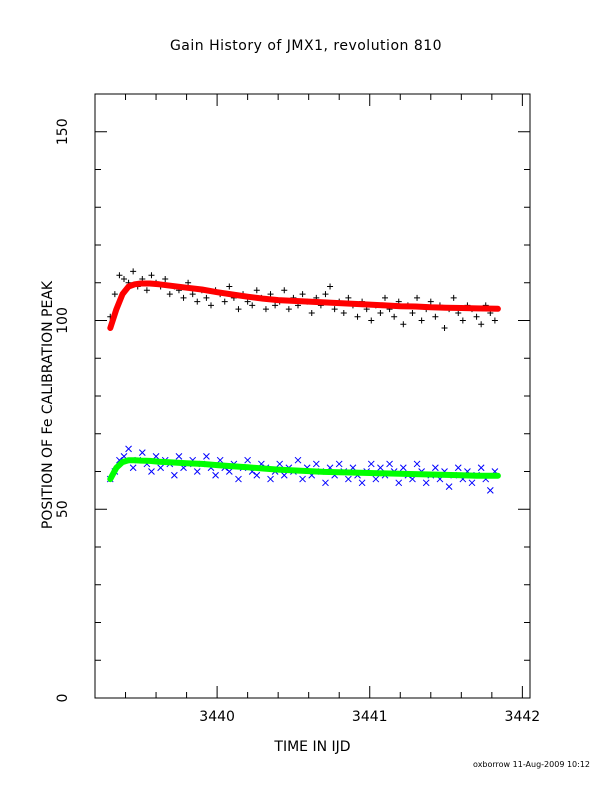  I want to click on x-tick-label: 3442, so click(523, 717).